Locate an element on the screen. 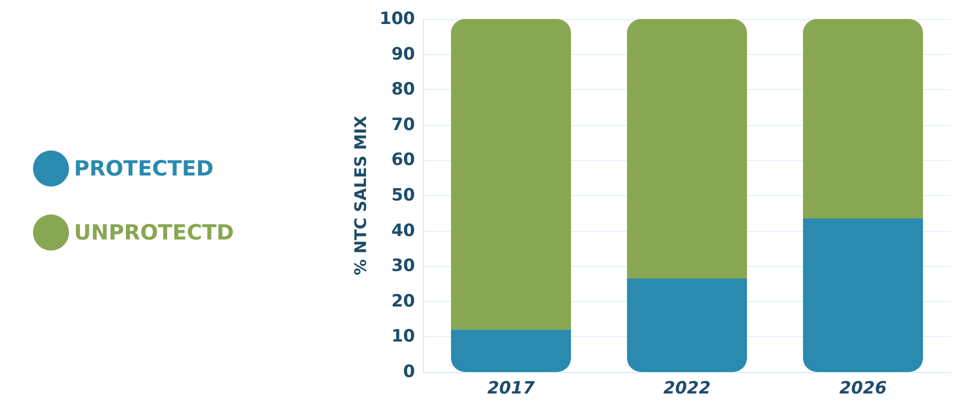 This screenshot has width=967, height=401. legend-label: PROTECTED is located at coordinates (144, 168).